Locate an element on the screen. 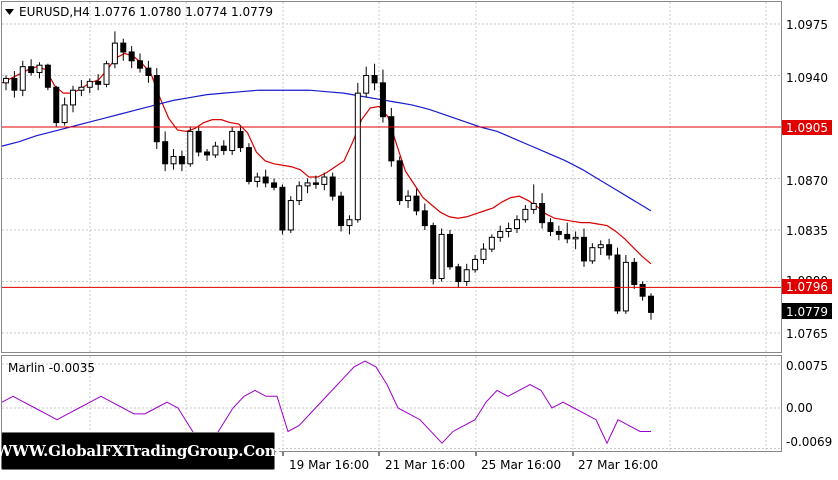 The width and height of the screenshot is (838, 480). marlin-indicator-line is located at coordinates (326, 402).